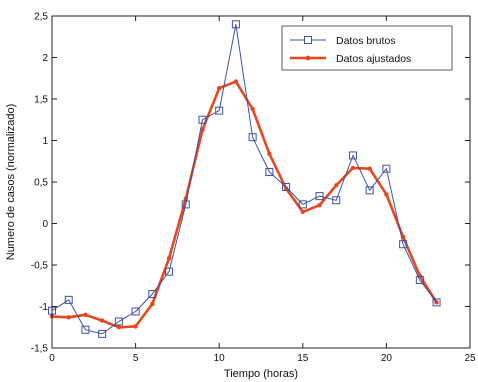 The width and height of the screenshot is (478, 382). What do you see at coordinates (220, 358) in the screenshot?
I see `x-tick-label: 10` at bounding box center [220, 358].